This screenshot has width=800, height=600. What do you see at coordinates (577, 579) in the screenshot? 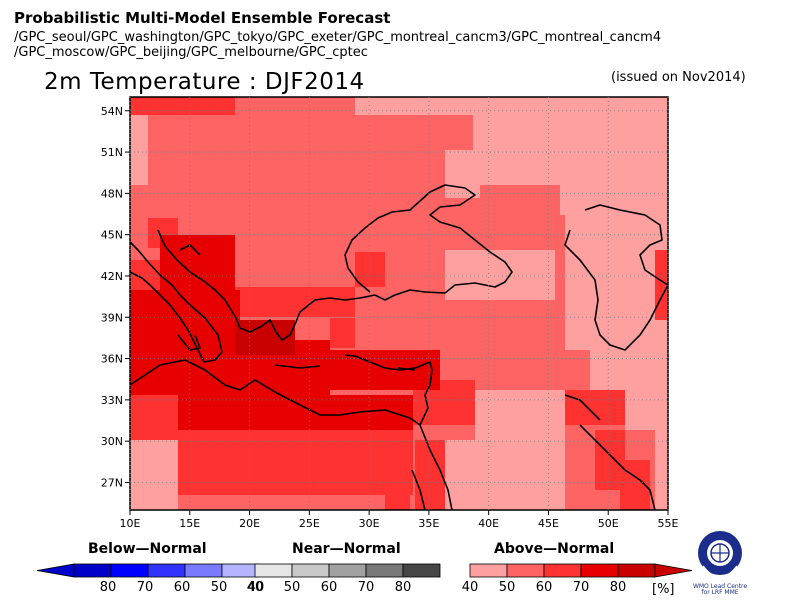
I see `legend-above-normal: 40 50 60 70 80` at bounding box center [577, 579].